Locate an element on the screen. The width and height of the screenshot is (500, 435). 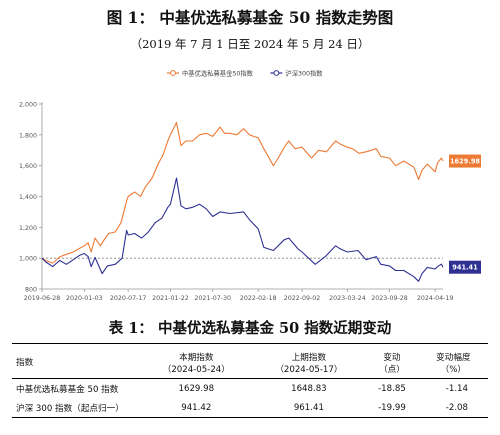
x-tick-label: 2021-07-30 is located at coordinates (212, 298).